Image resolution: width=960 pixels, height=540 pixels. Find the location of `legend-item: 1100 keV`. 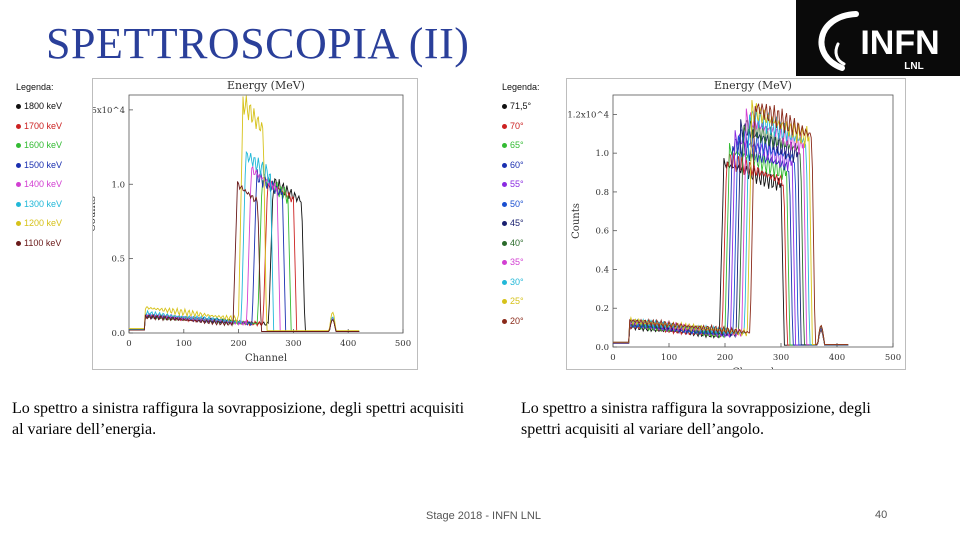

legend-item: 1100 keV is located at coordinates (39, 247).